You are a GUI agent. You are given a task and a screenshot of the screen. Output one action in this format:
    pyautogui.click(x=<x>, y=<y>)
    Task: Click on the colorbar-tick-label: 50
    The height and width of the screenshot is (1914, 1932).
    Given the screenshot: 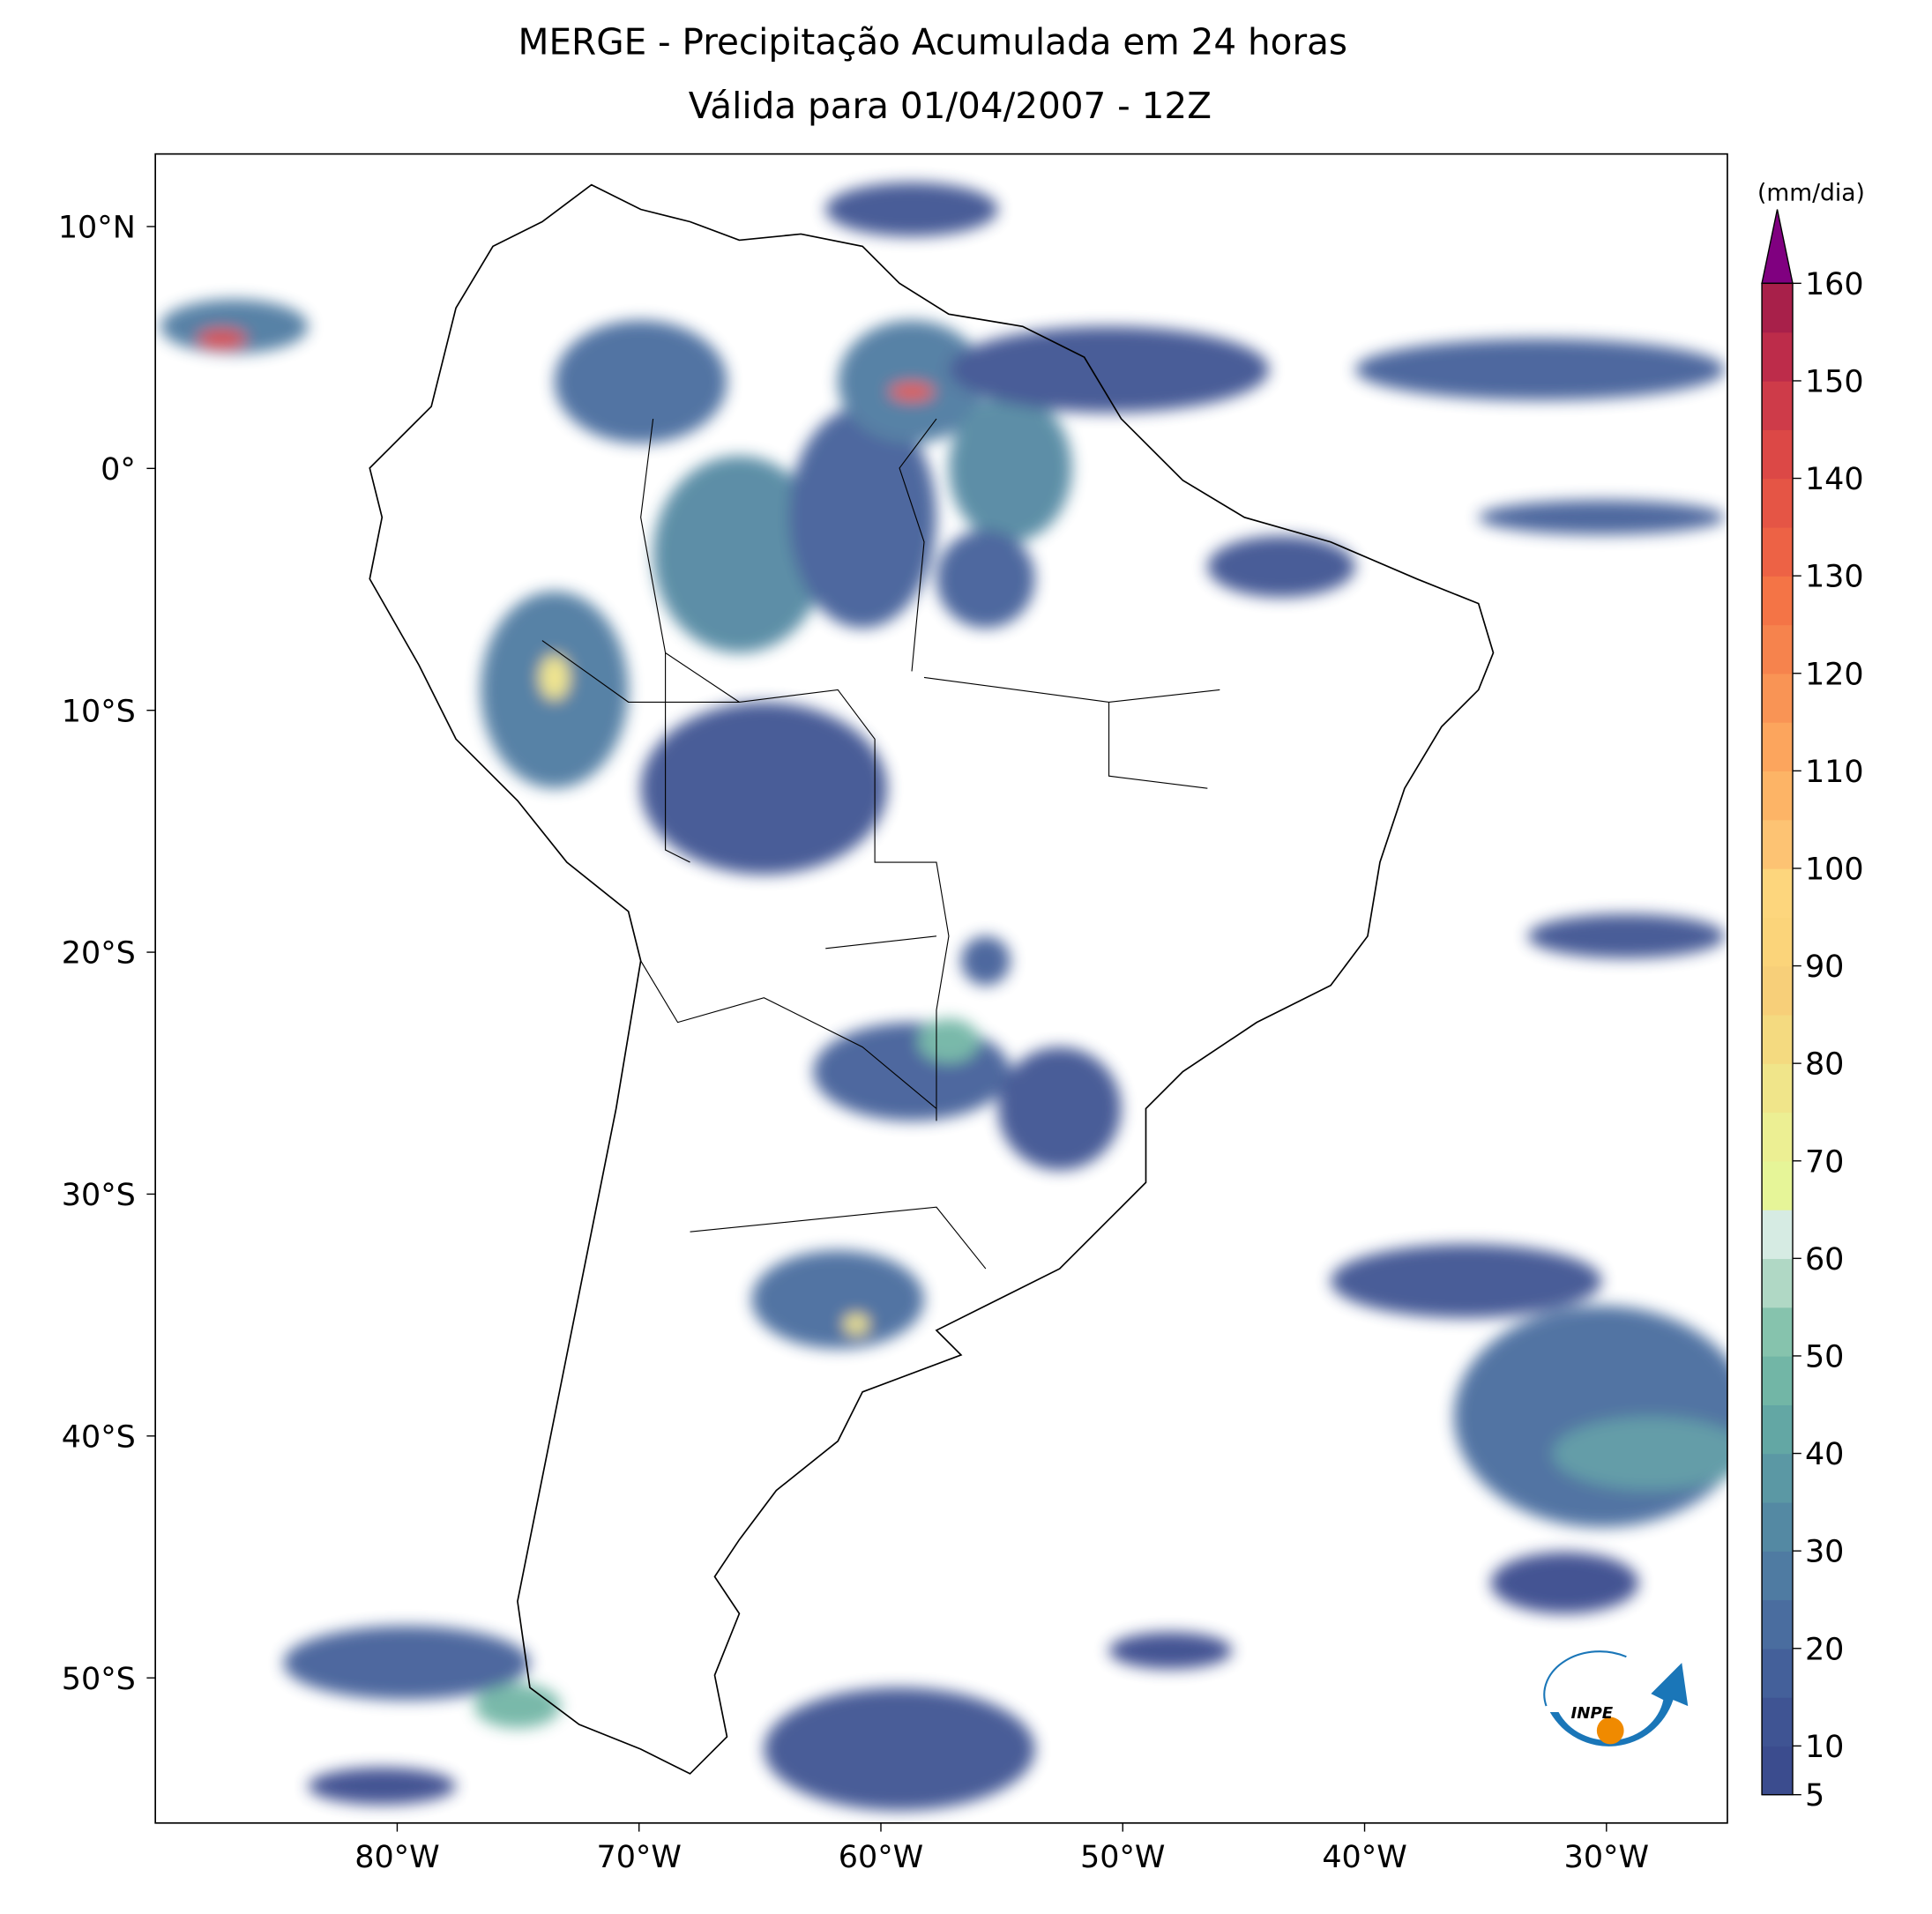 What is the action you would take?
    pyautogui.click(x=1824, y=1357)
    